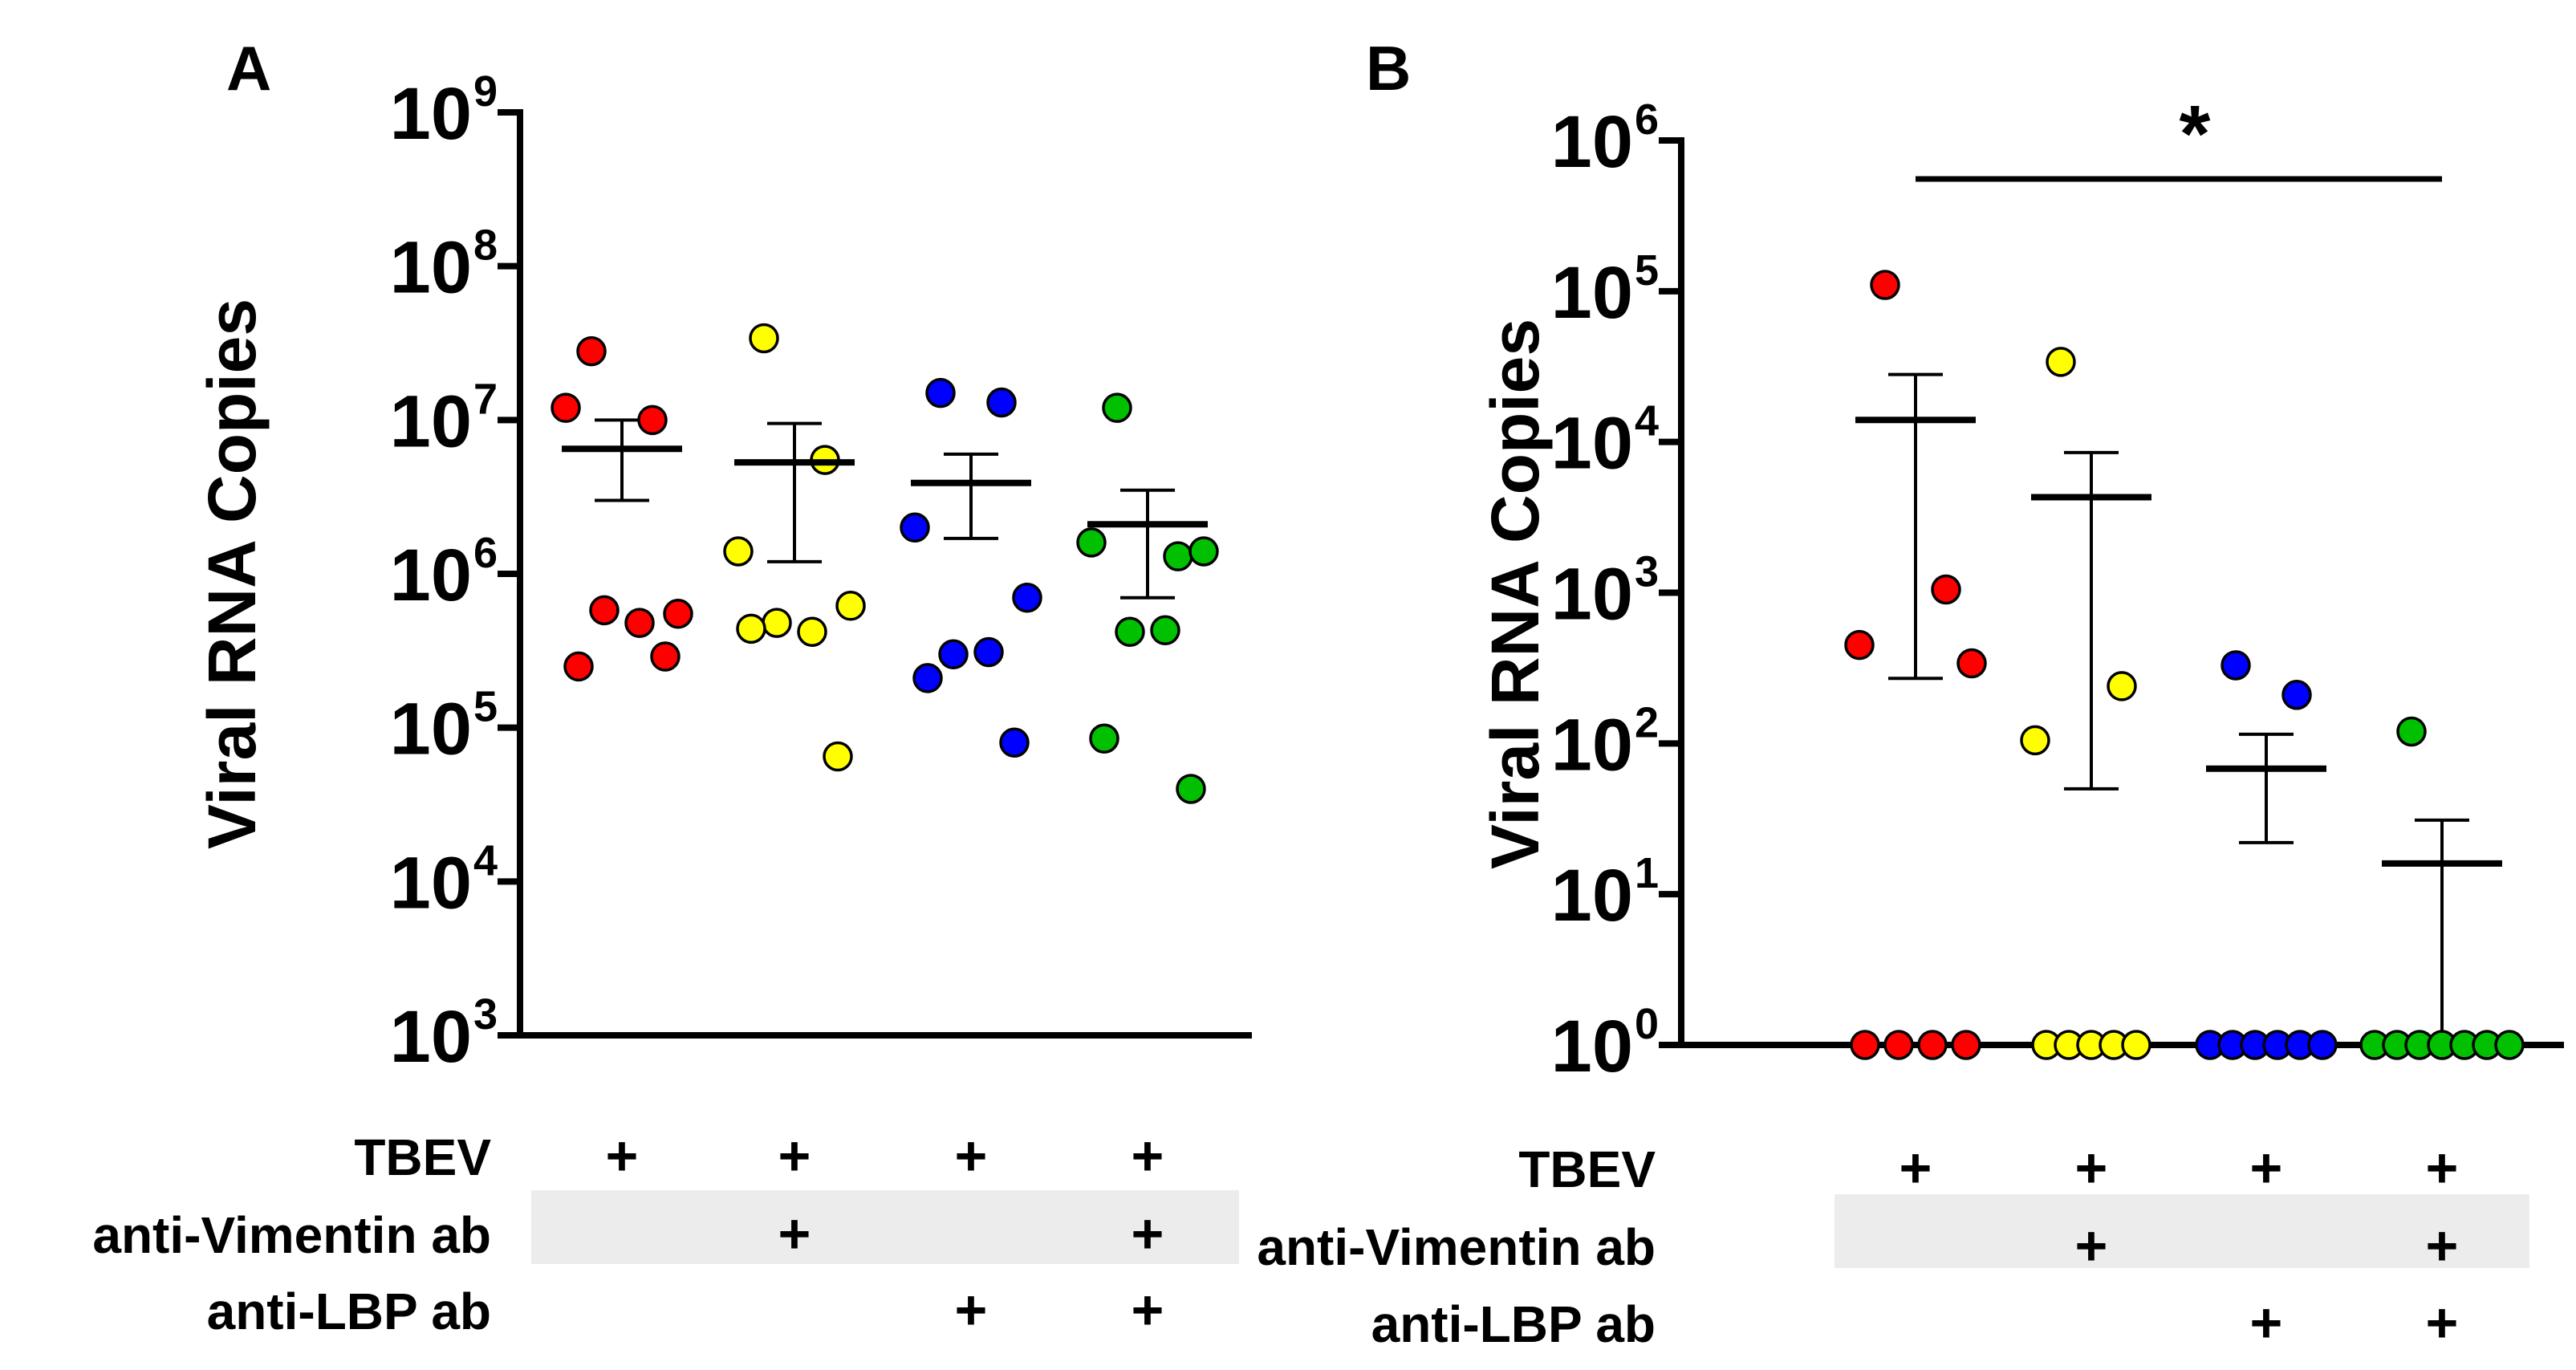 The width and height of the screenshot is (2576, 1370). What do you see at coordinates (1647, 722) in the screenshot?
I see `y-tick-exponent: 2` at bounding box center [1647, 722].